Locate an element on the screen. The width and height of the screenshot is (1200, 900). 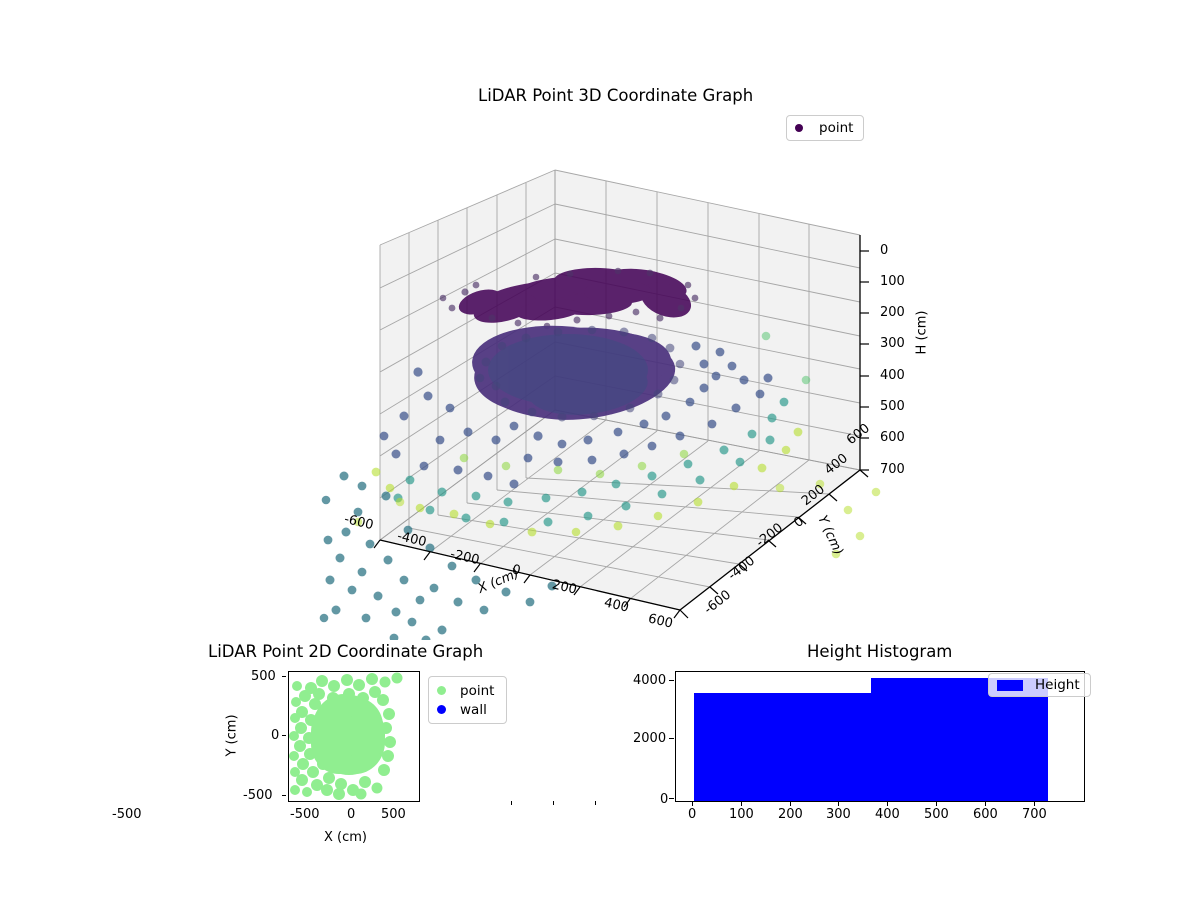
tick-hist-x-500: 500 is located at coordinates (936, 814).